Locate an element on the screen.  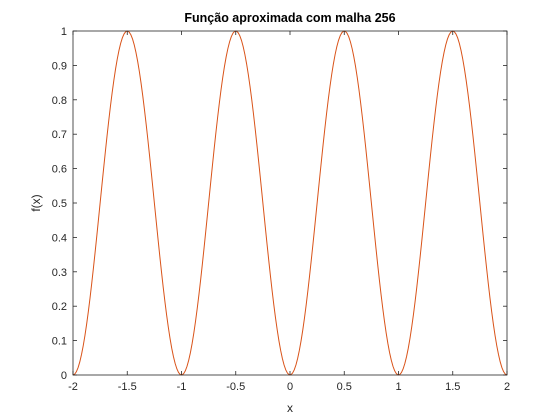
x-tick-label: -1.5 is located at coordinates (127, 387).